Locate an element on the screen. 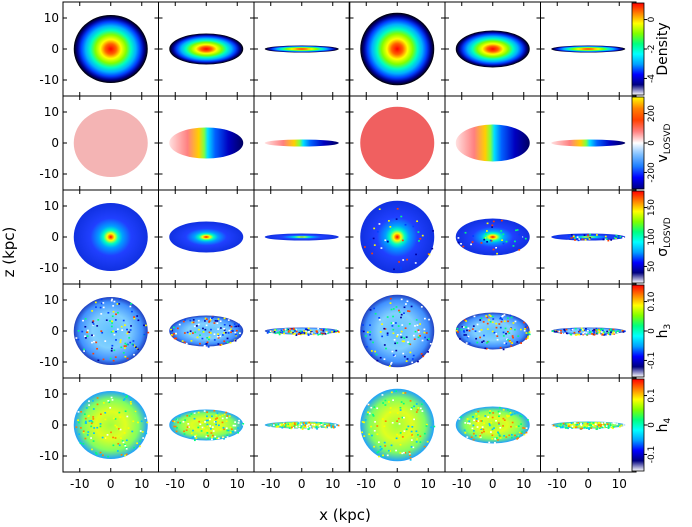  panel-density-model-2-edge-on is located at coordinates (588, 49).